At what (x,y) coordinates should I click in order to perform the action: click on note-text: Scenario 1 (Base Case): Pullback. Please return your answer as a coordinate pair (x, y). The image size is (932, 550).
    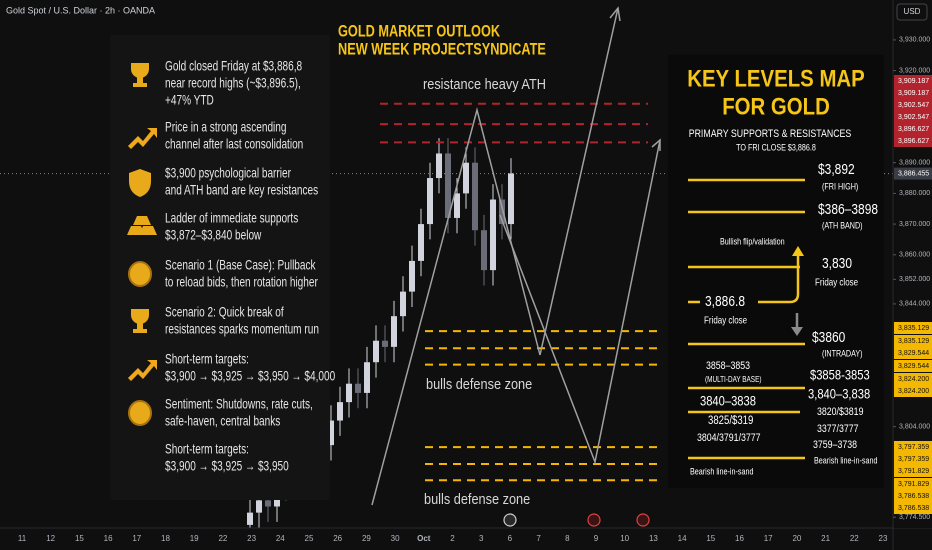
    Looking at the image, I should click on (240, 265).